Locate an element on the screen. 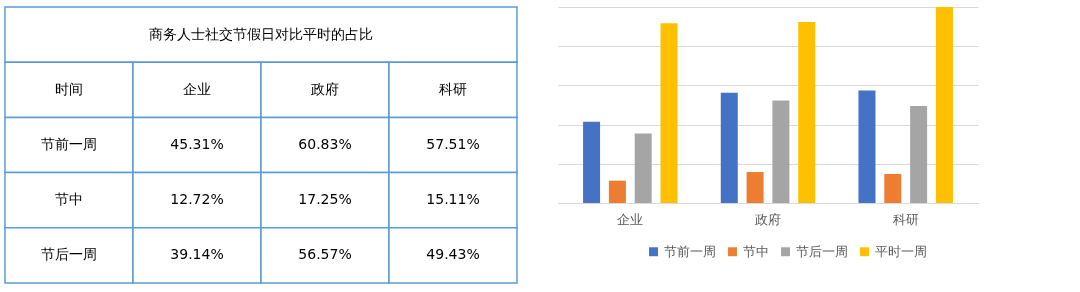  text: 39.14% is located at coordinates (197, 254).